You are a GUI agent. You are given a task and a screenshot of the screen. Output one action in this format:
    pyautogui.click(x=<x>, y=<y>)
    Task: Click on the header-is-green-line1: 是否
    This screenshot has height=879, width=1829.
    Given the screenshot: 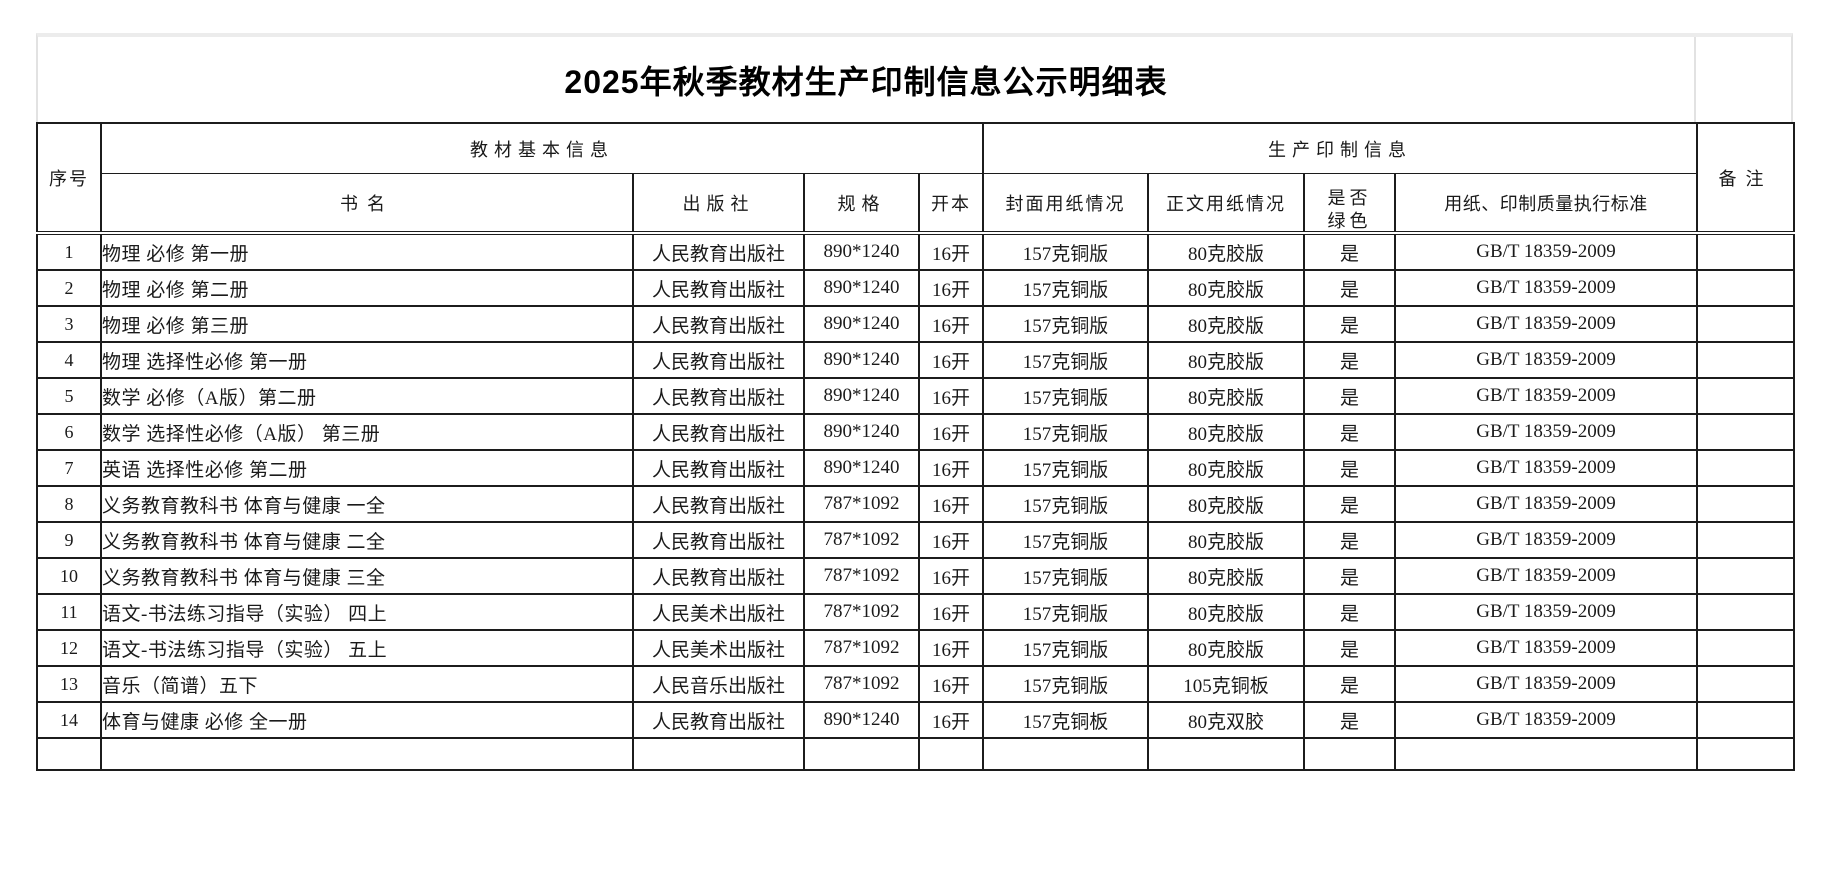 What is the action you would take?
    pyautogui.click(x=1349, y=197)
    